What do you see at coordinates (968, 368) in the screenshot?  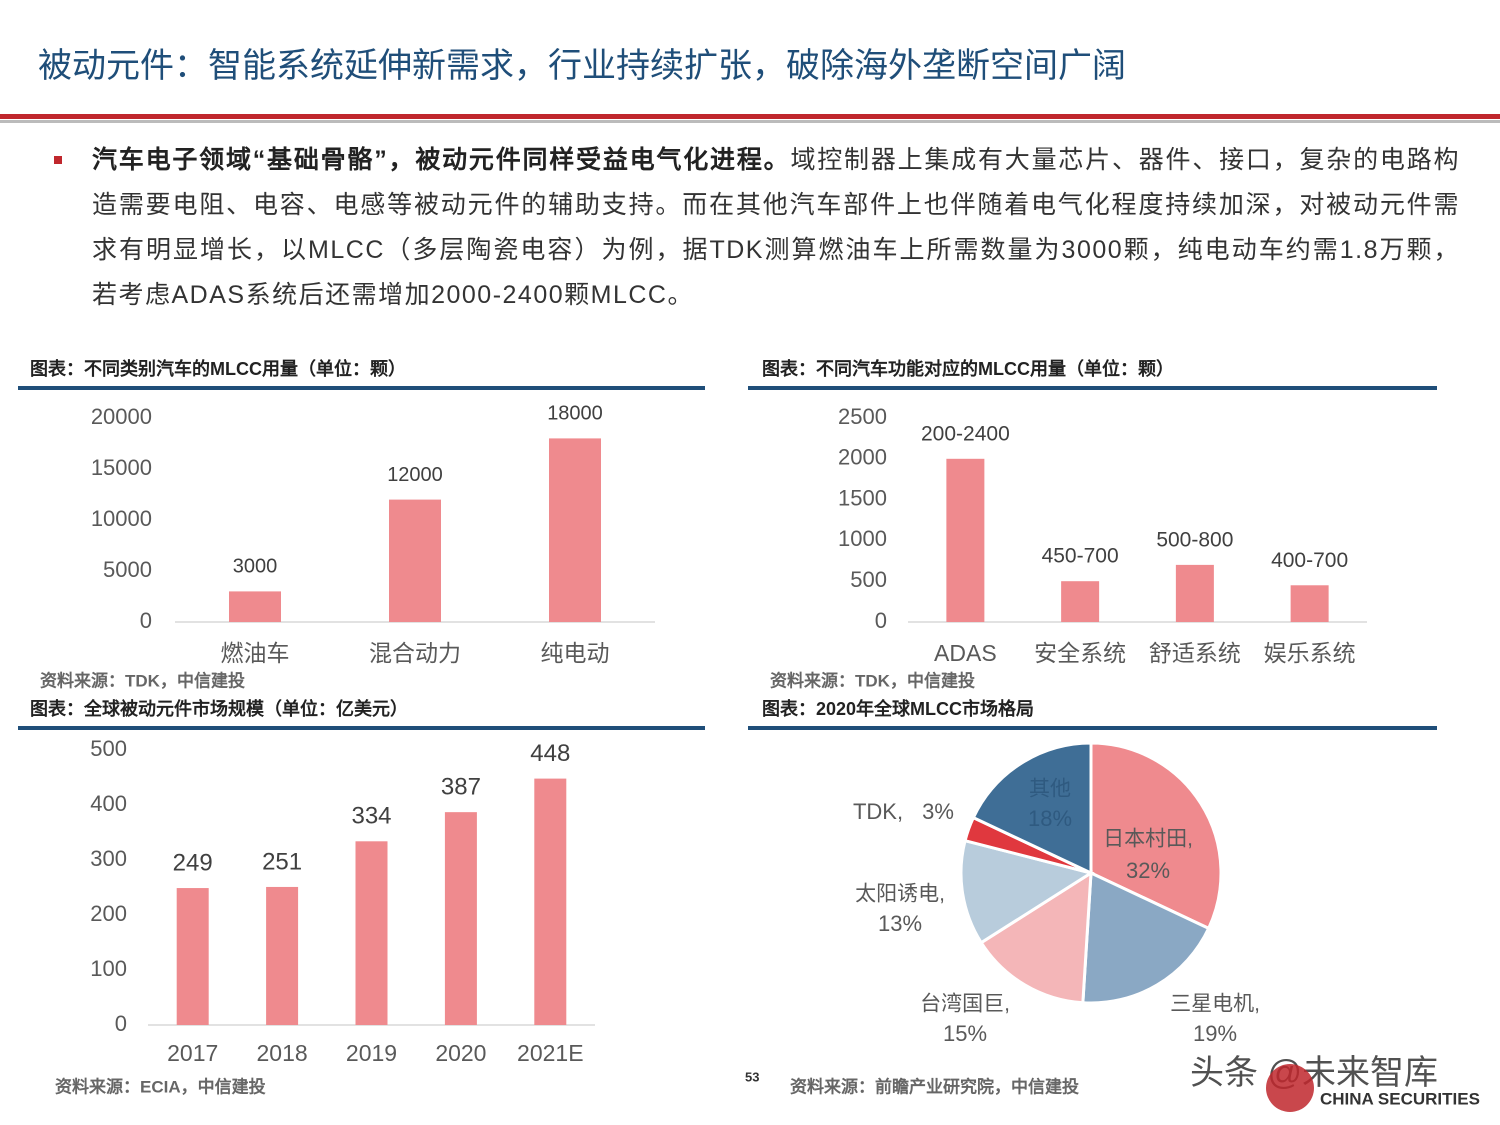 I see `chart-title: 图表：不同汽车功能对应的MLCC用量（单位：颗）` at bounding box center [968, 368].